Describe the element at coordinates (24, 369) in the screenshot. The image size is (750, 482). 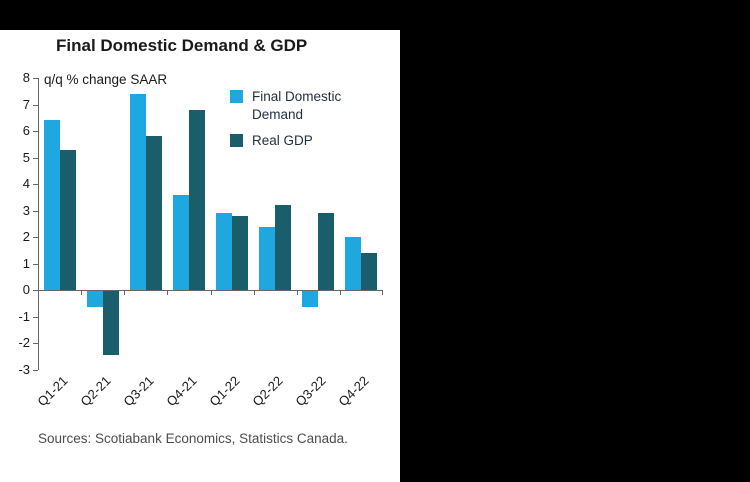
I see `y-tick-label--3: -3` at that location.